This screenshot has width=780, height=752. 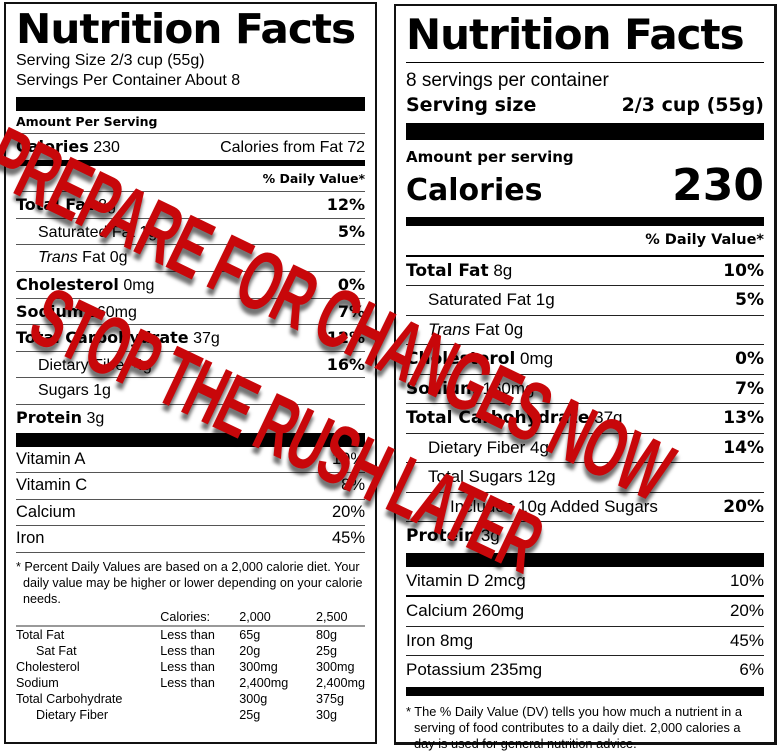 I want to click on vitamin-row: Iron 45%, so click(x=190, y=539).